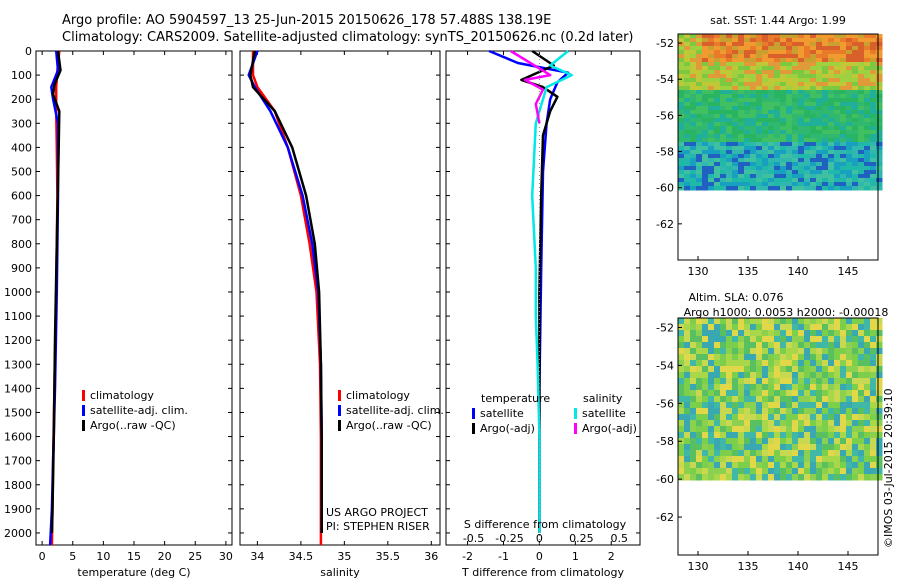  Describe the element at coordinates (21, 196) in the screenshot. I see `y-tick-label: 600` at that location.